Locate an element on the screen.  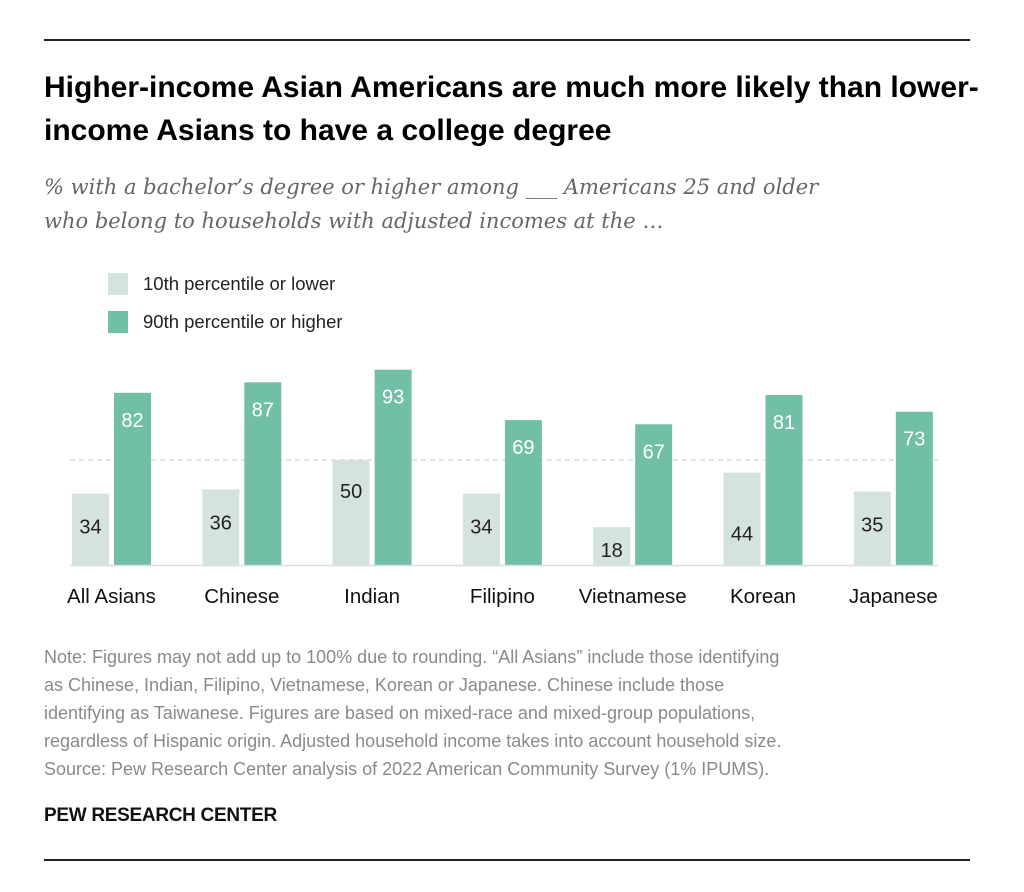
data-label: 50 is located at coordinates (351, 492).